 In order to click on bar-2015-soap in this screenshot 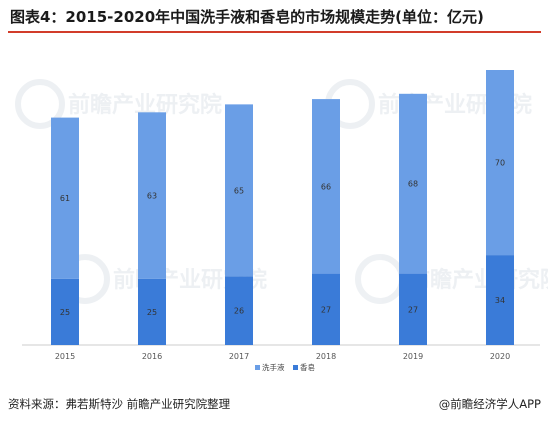, I will do `click(65, 311)`.